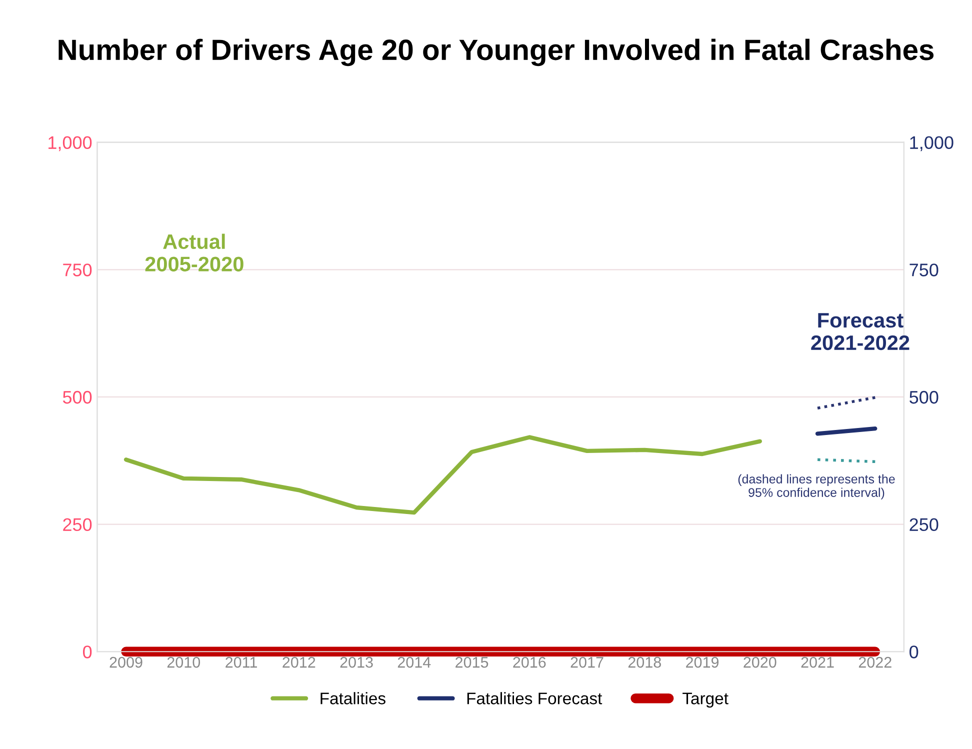  What do you see at coordinates (77, 270) in the screenshot?
I see `y-tick-label: 750` at bounding box center [77, 270].